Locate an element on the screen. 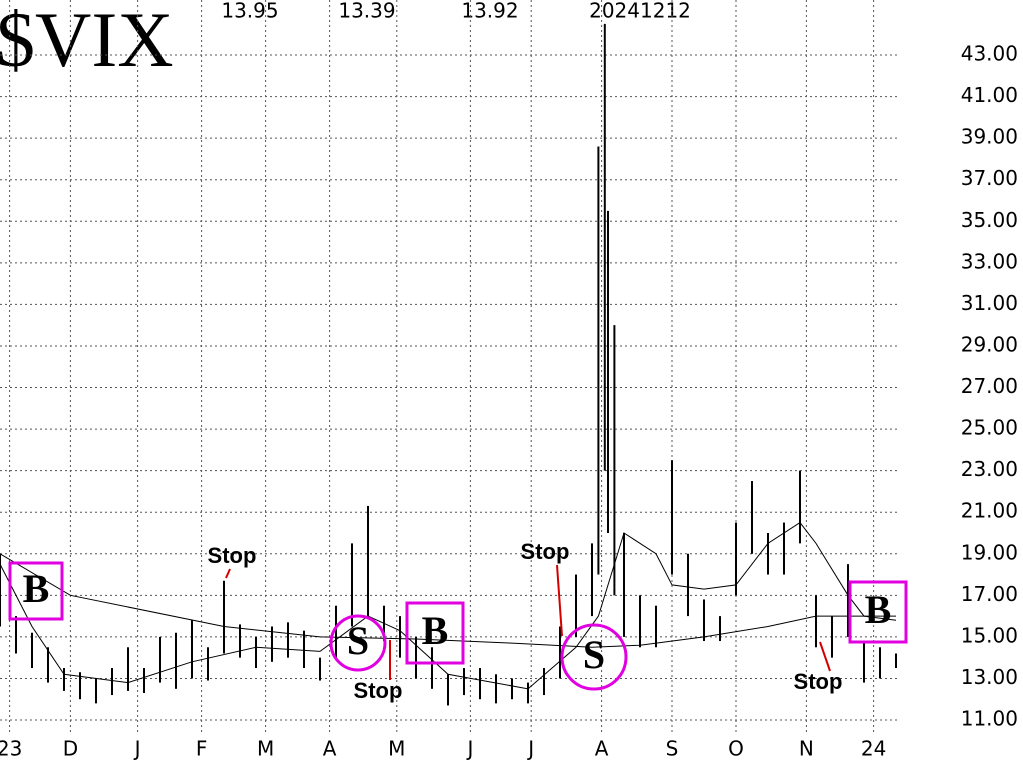 Image resolution: width=1023 pixels, height=764 pixels. y-tick-label: 43.00 is located at coordinates (989, 54).